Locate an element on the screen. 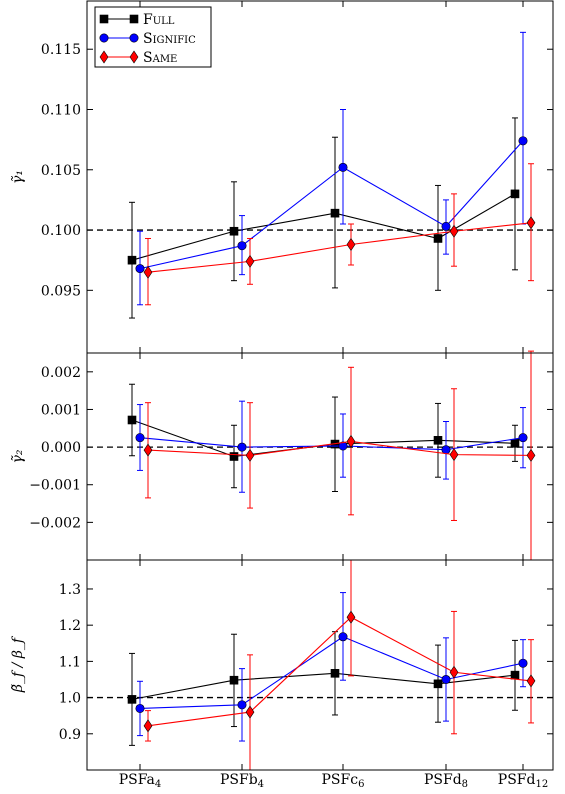 The width and height of the screenshot is (565, 794). legend-label: Same is located at coordinates (160, 58).